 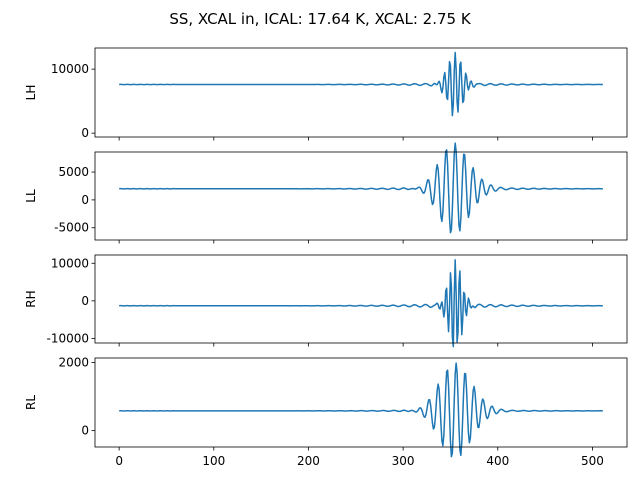 I want to click on y-axis-label: RL, so click(x=31, y=402).